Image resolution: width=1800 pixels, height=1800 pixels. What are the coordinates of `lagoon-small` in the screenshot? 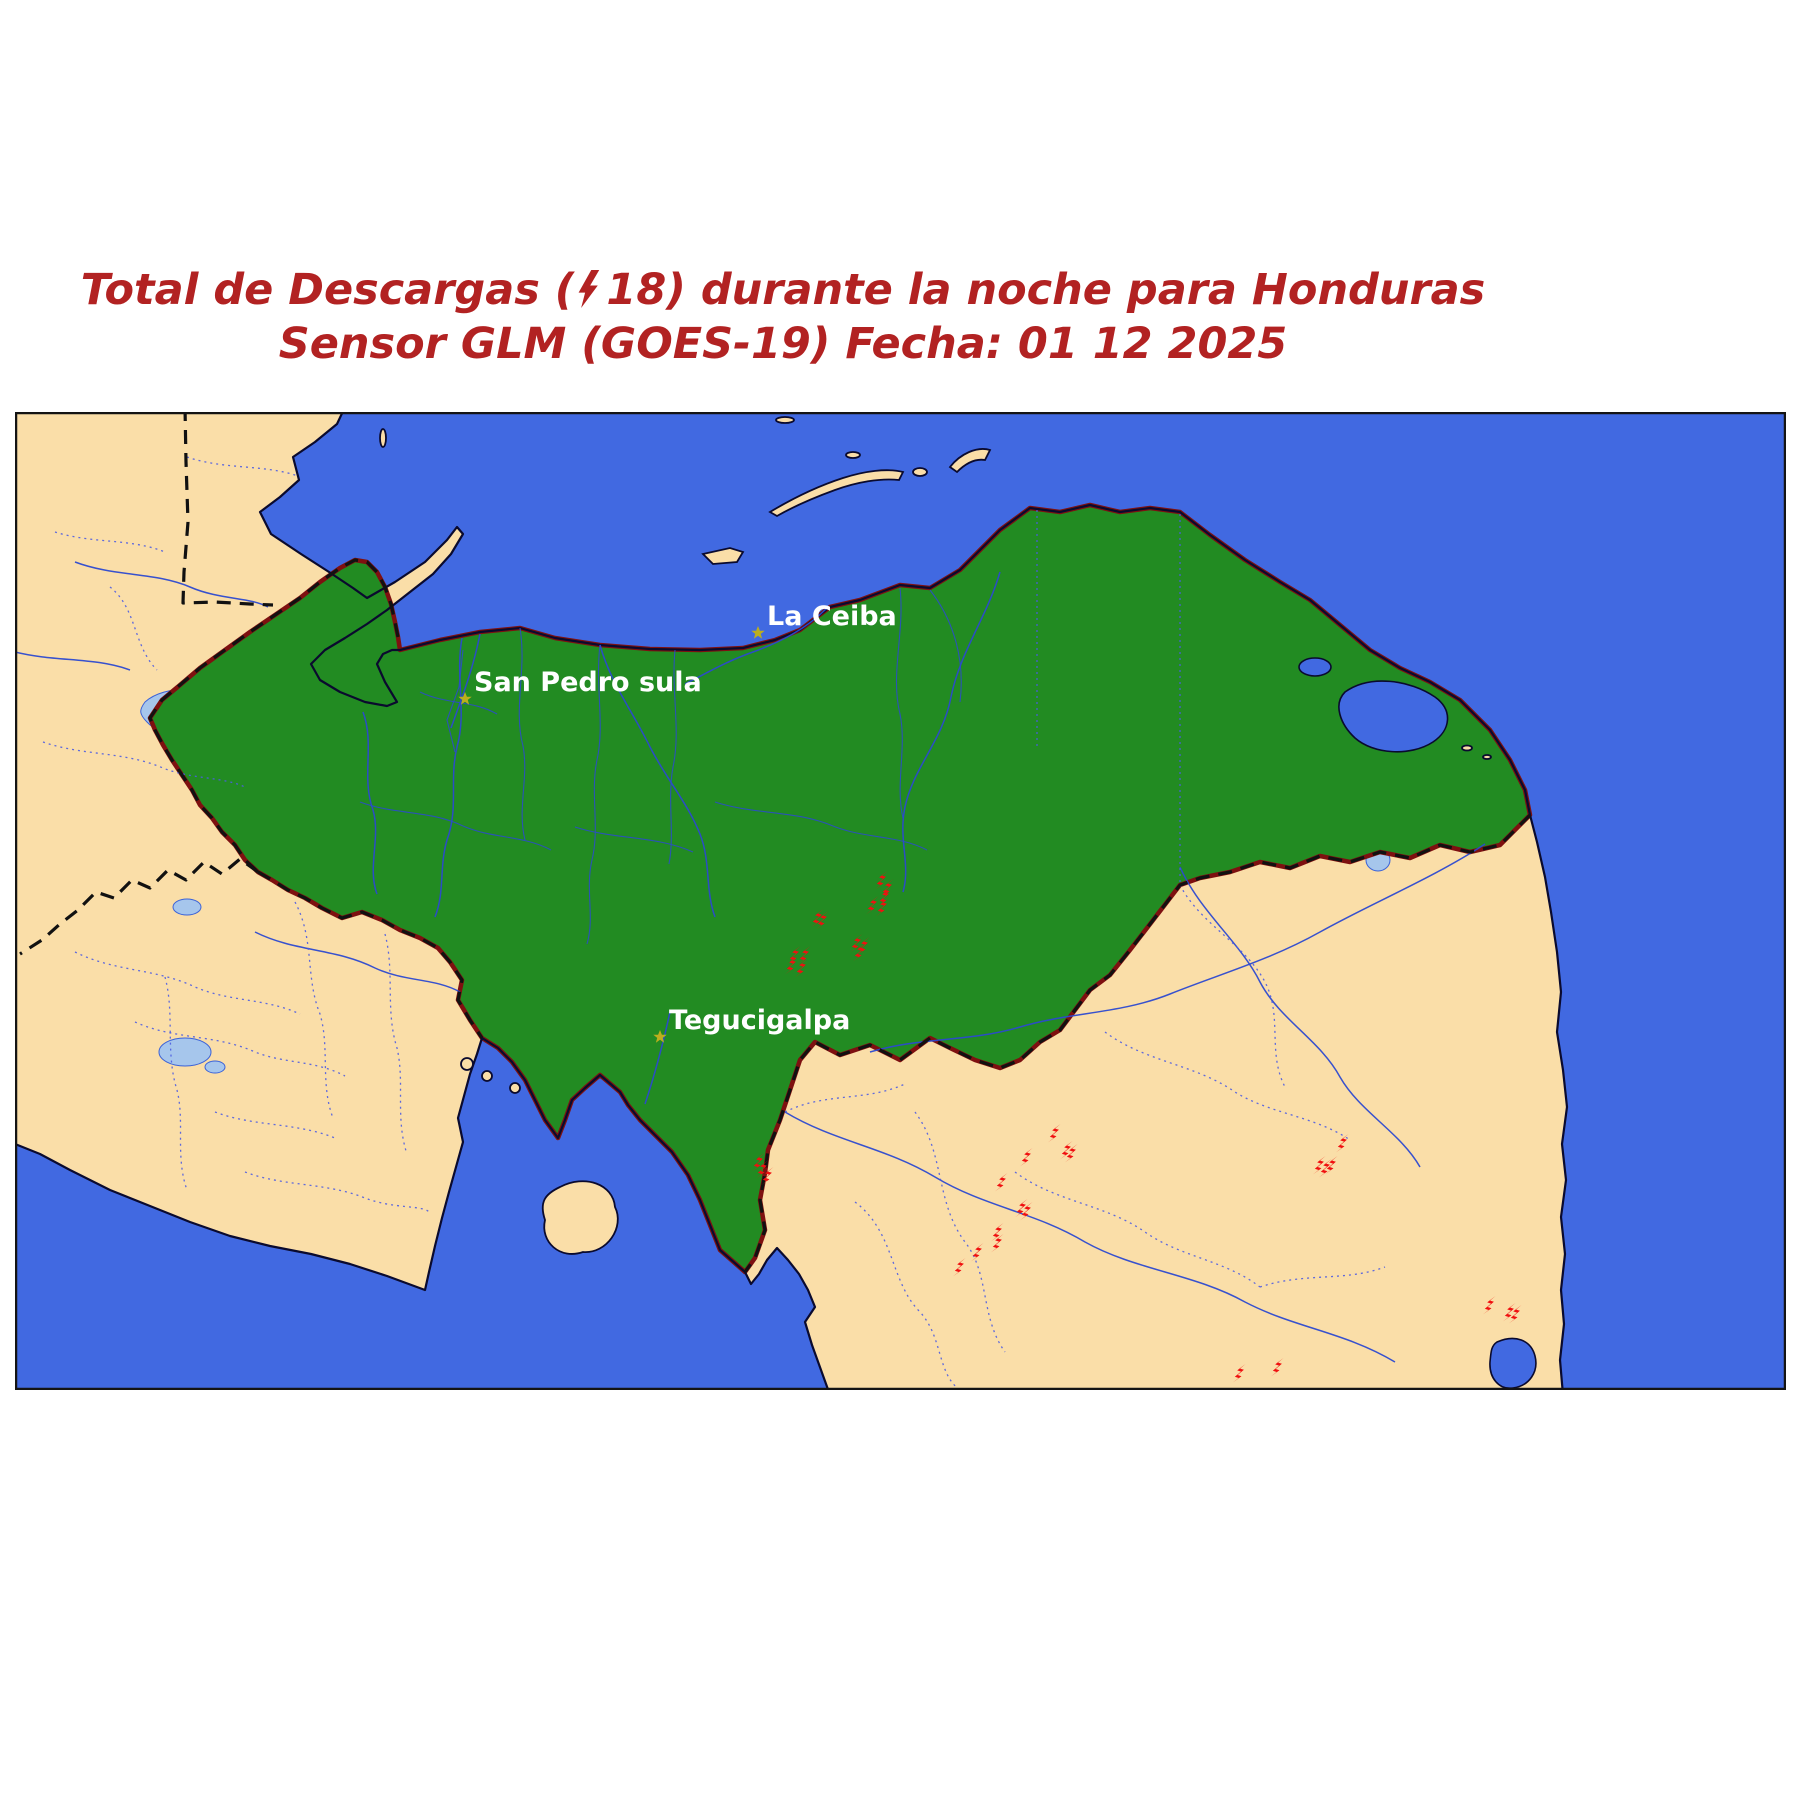 It's located at (1315, 667).